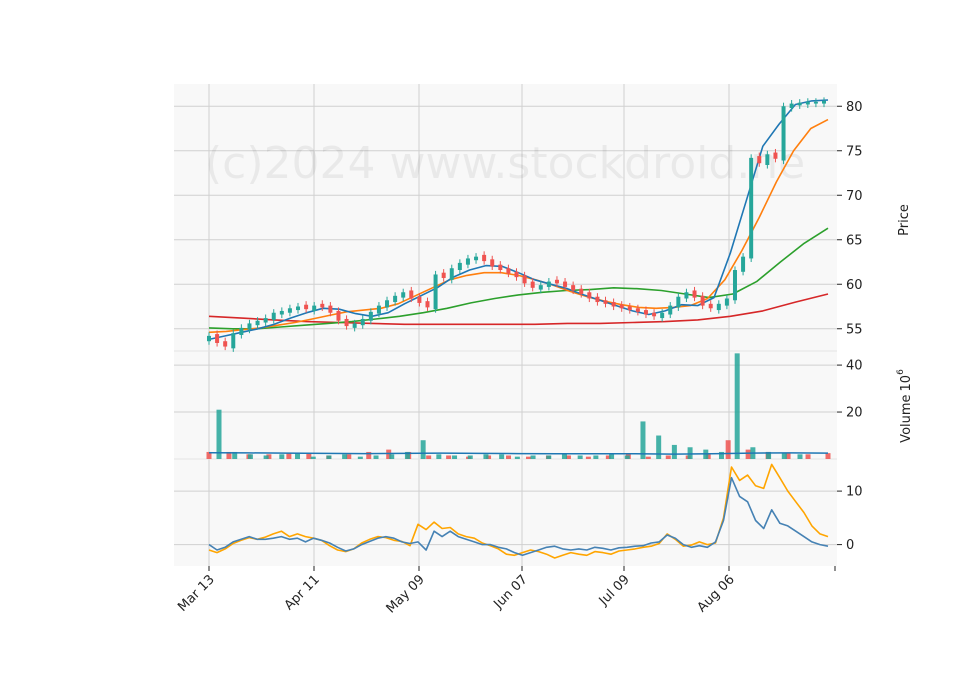 The image size is (960, 690). What do you see at coordinates (901, 372) in the screenshot?
I see `volume-axis-exponent: 6` at bounding box center [901, 372].